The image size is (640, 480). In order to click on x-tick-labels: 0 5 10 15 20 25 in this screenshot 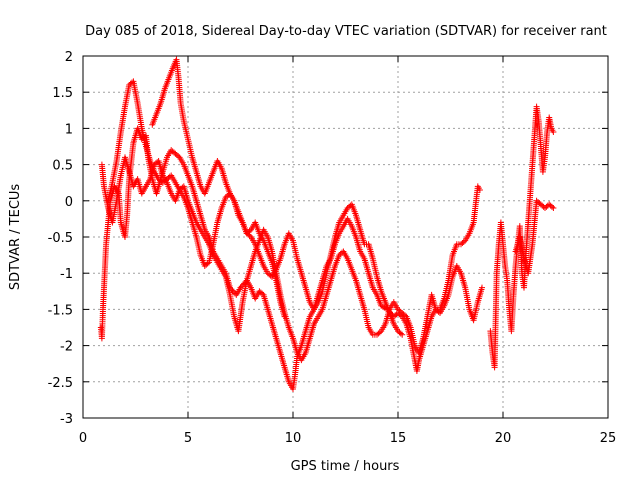, I will do `click(347, 438)`.